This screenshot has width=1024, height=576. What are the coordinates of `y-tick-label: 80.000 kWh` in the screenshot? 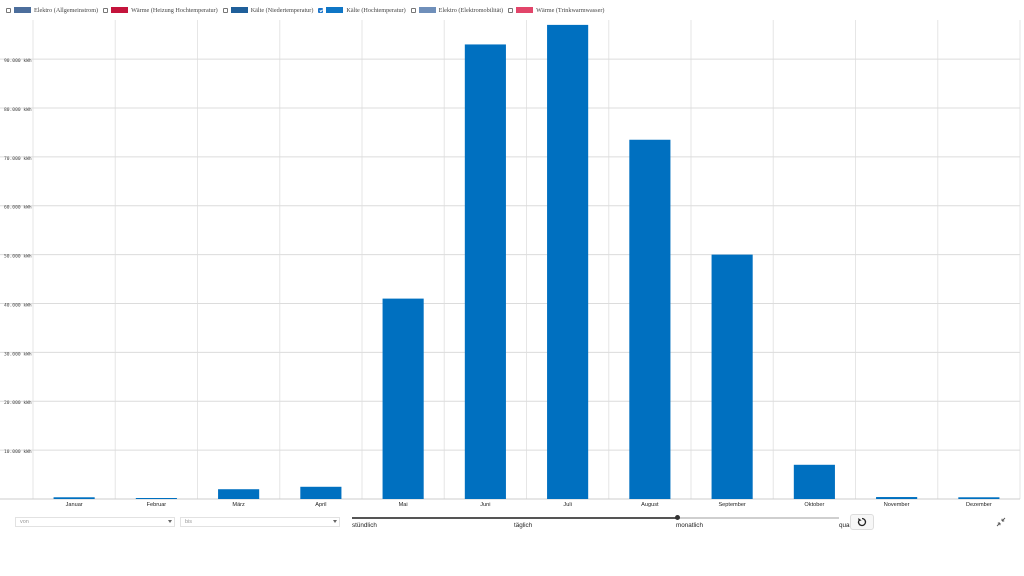 It's located at (18, 110).